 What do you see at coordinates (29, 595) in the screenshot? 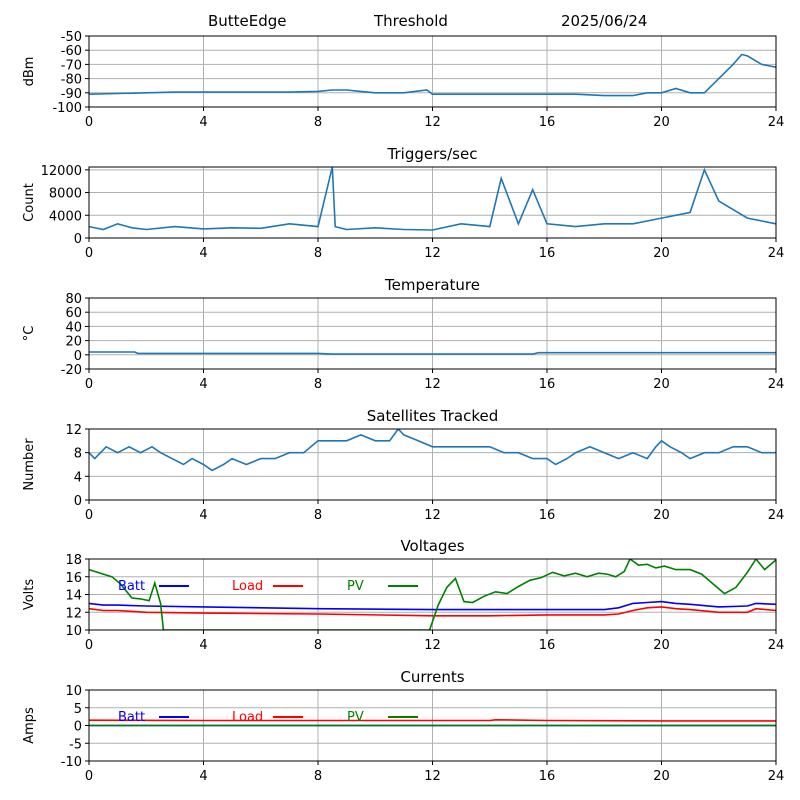
I see `y-axis-label: Volts` at bounding box center [29, 595].